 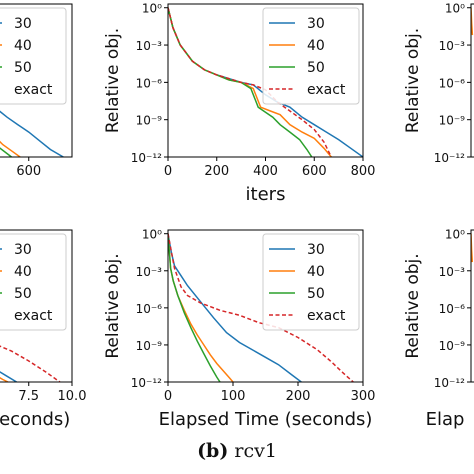 What do you see at coordinates (28, 396) in the screenshot?
I see `x-tick-label: 7.5` at bounding box center [28, 396].